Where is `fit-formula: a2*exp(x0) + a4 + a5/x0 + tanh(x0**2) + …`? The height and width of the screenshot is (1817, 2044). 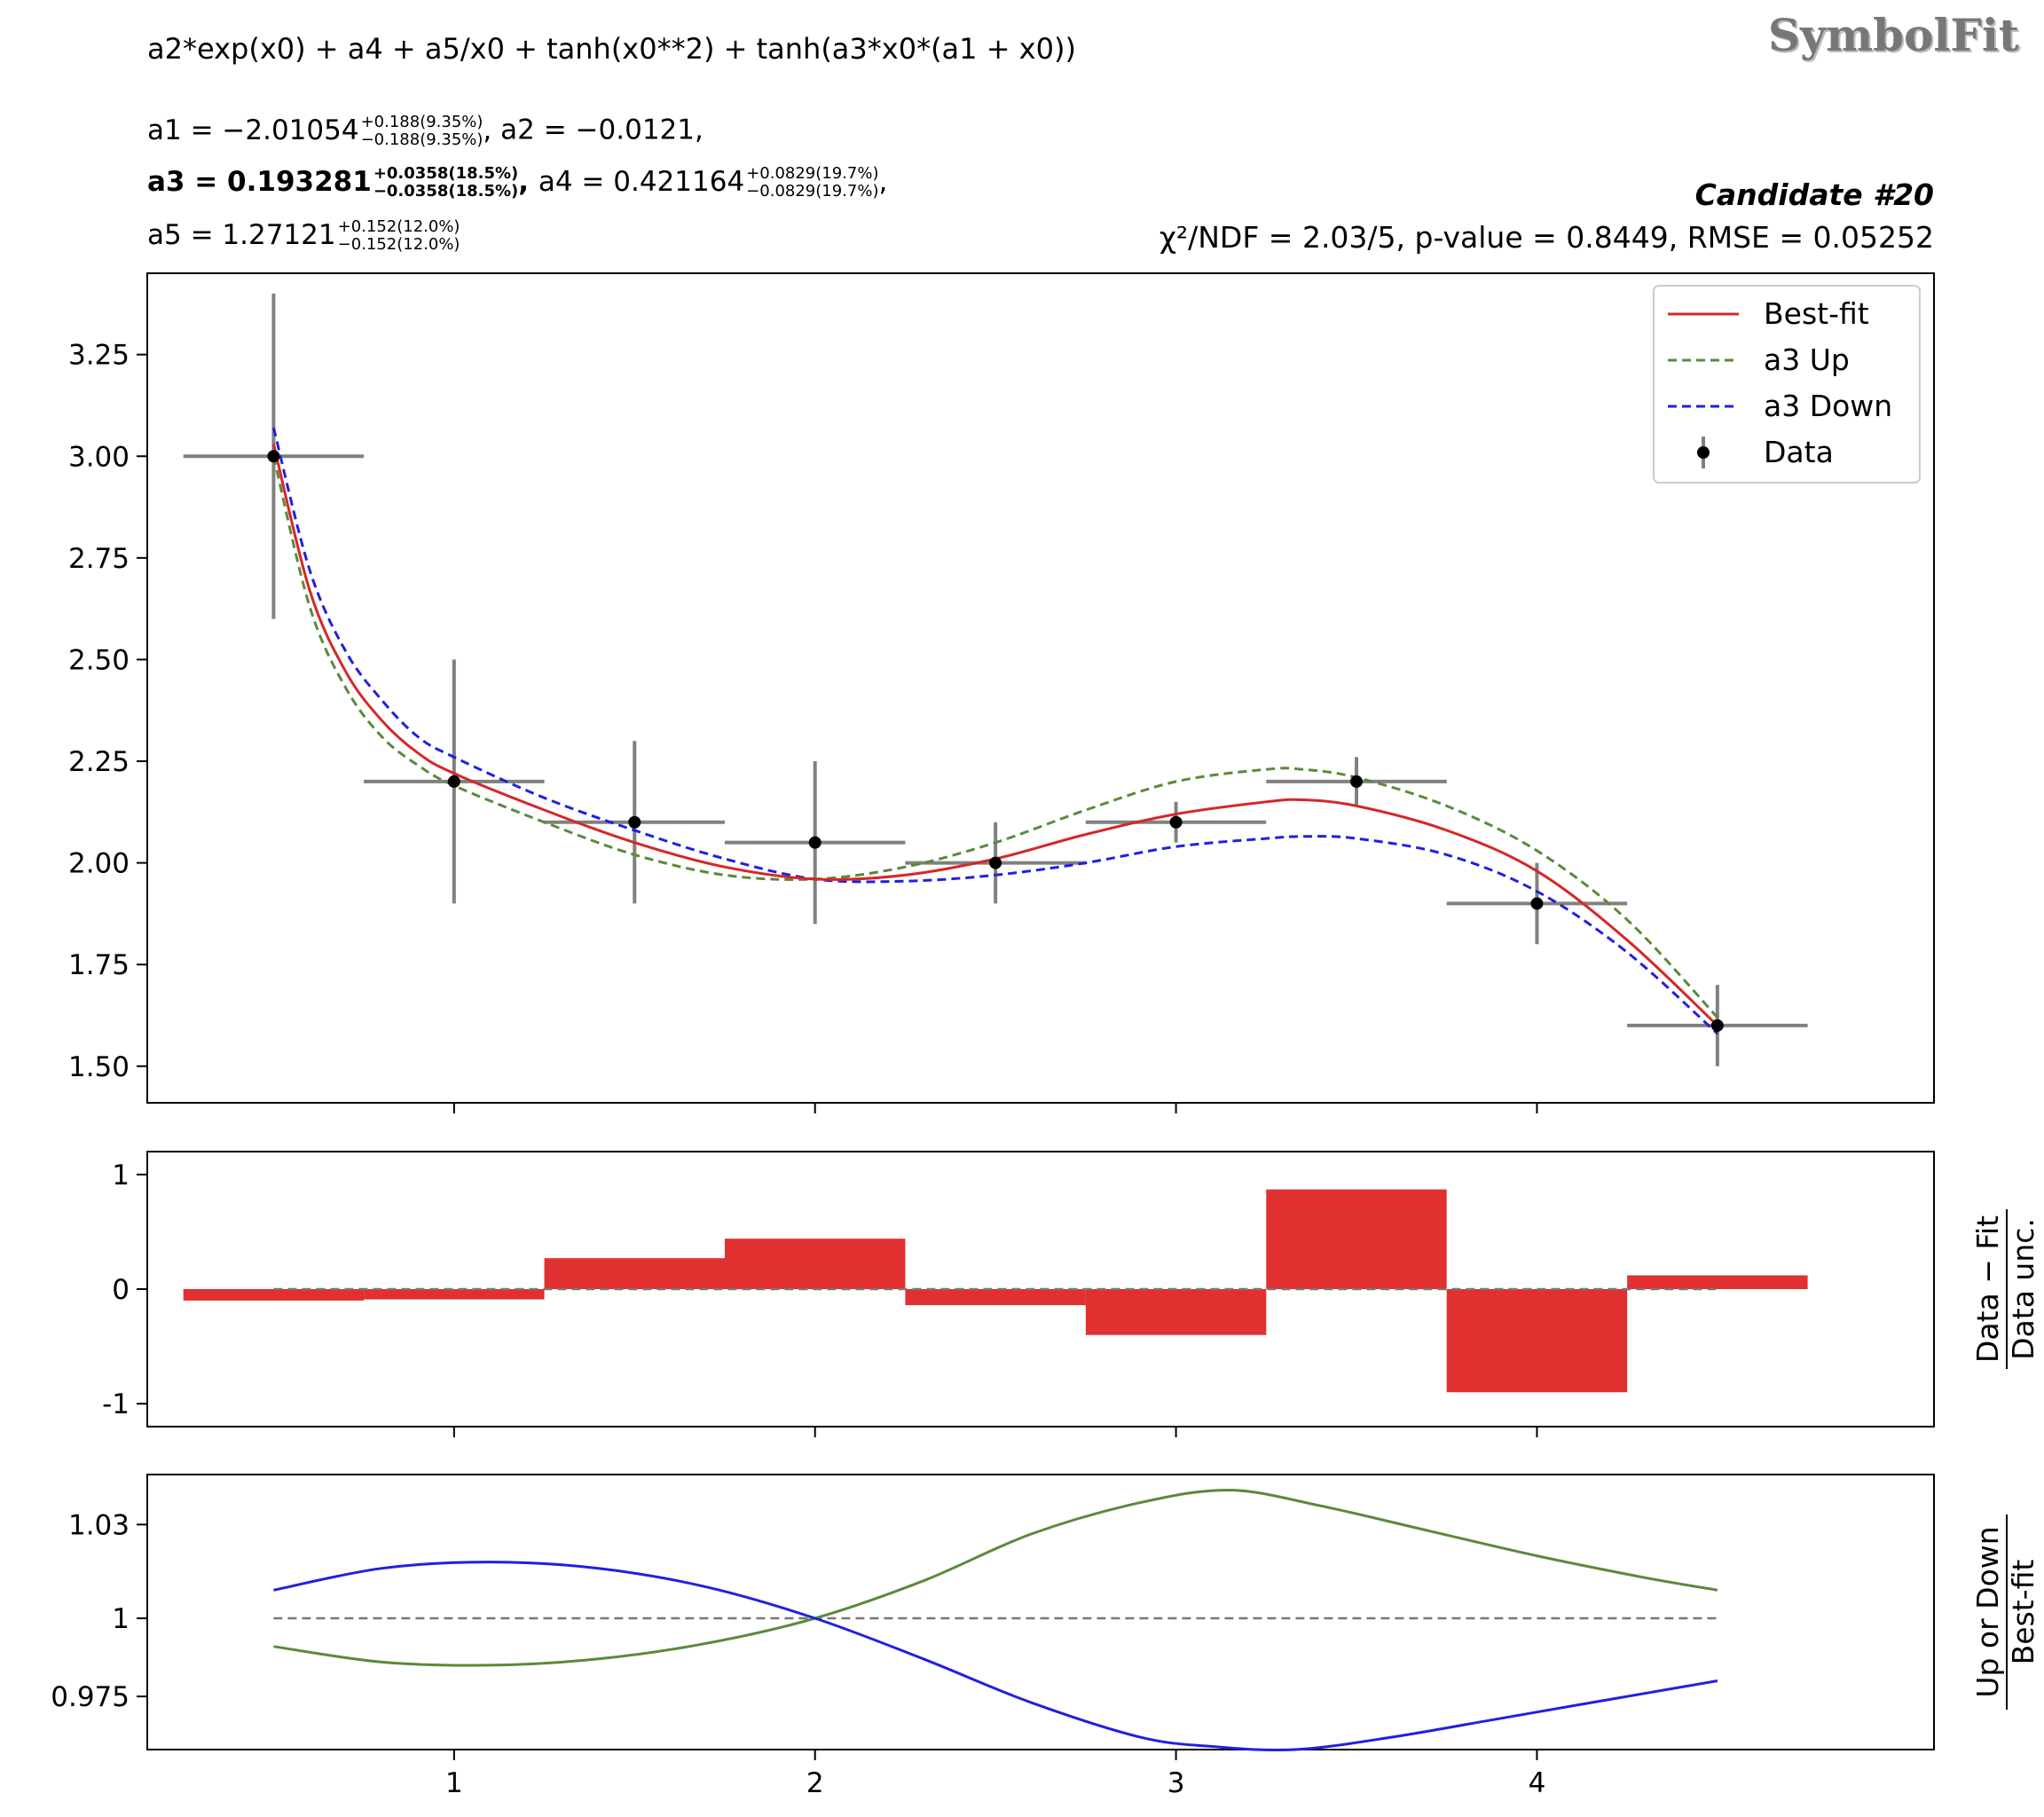
fit-formula: a2*exp(x0) + a4 + a5/x0 + tanh(x0**2) + … is located at coordinates (611, 49).